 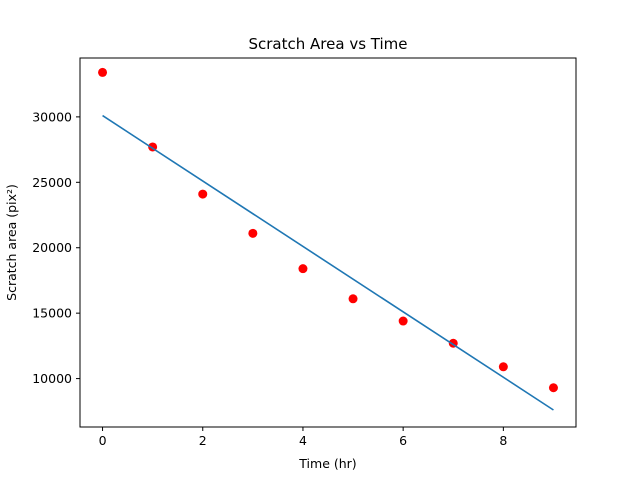 I want to click on y-axis-ticks: 10000 15000 20000 25000 30000, so click(x=56, y=247).